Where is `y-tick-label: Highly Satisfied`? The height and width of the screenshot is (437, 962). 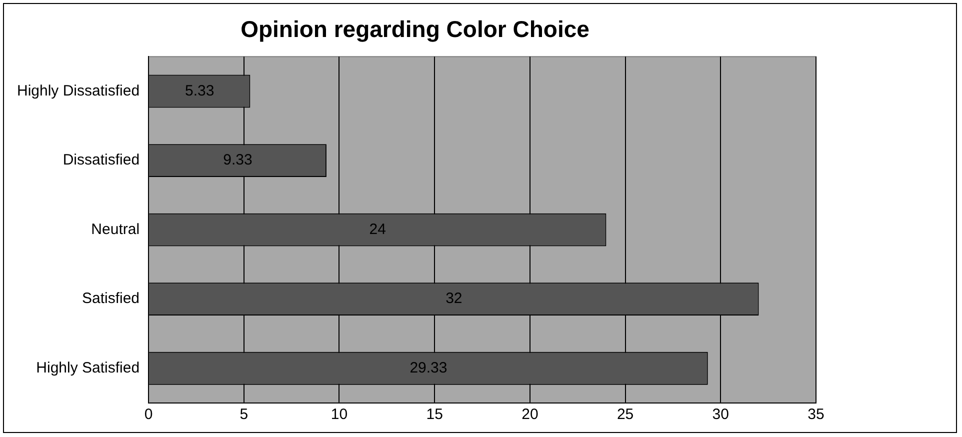 y-tick-label: Highly Satisfied is located at coordinates (88, 368).